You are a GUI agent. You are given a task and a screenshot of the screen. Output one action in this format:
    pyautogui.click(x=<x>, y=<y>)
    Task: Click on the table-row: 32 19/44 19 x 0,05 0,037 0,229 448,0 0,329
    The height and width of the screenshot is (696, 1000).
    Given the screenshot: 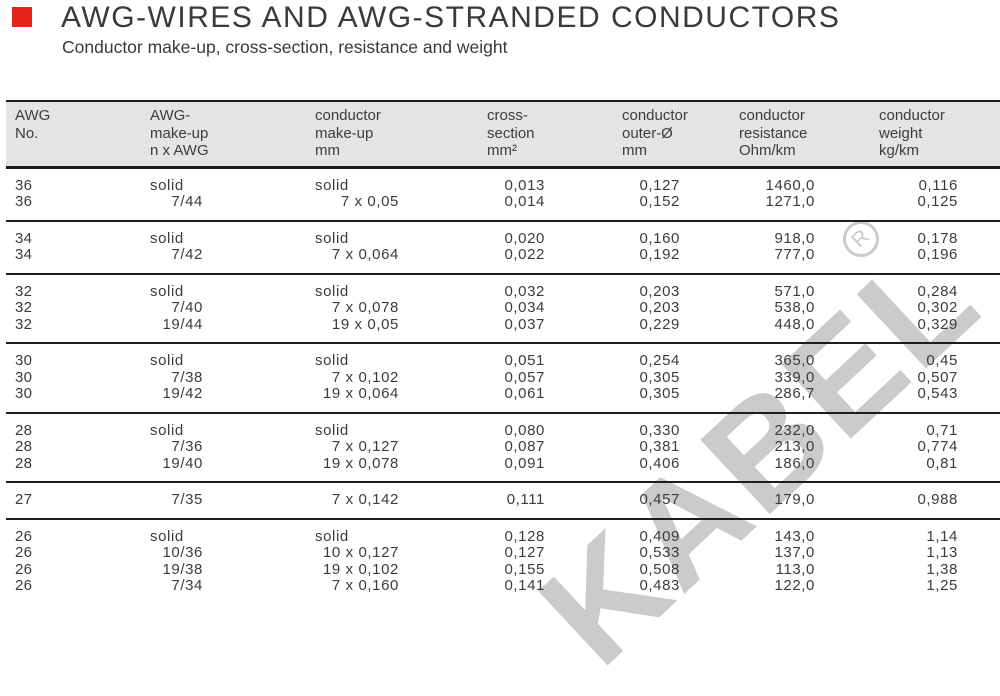 What is the action you would take?
    pyautogui.click(x=503, y=324)
    